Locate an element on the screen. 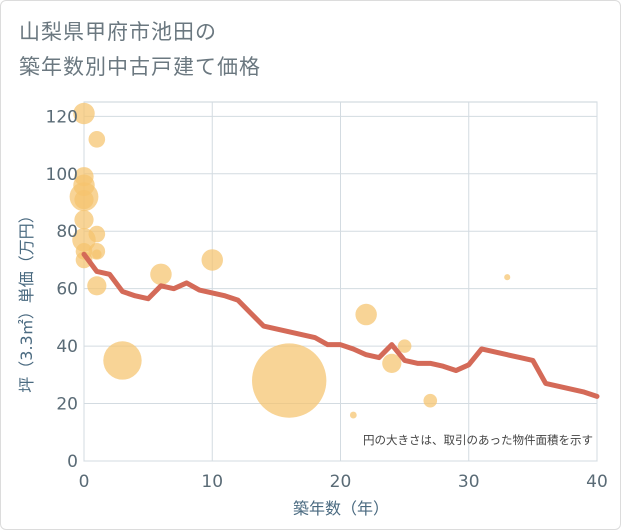 This screenshot has height=530, width=621. chart-title-line-1: 山梨県甲府市池田の is located at coordinates (118, 32).